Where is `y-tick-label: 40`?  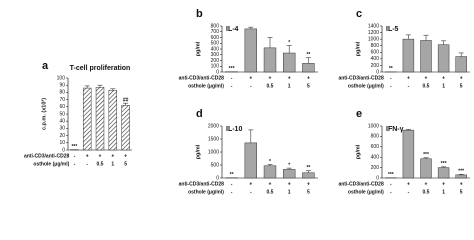 y-tick-label: 40 is located at coordinates (62, 122).